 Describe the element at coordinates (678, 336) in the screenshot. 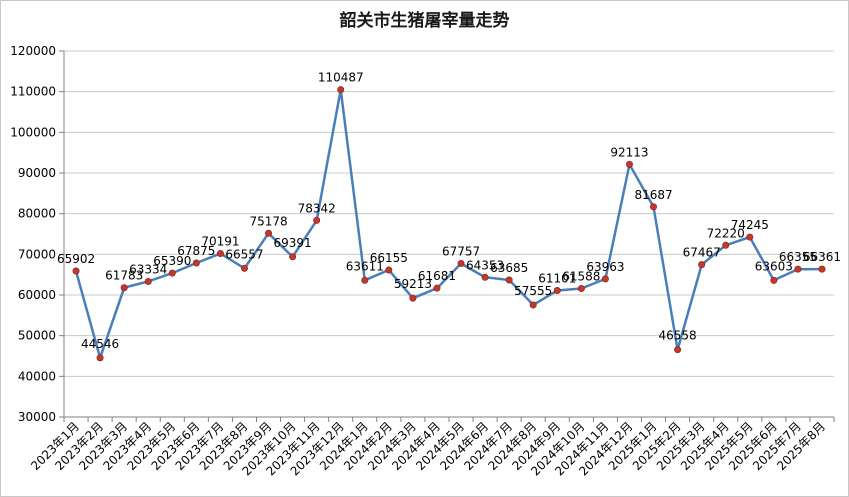

I see `data-label: 46558` at that location.